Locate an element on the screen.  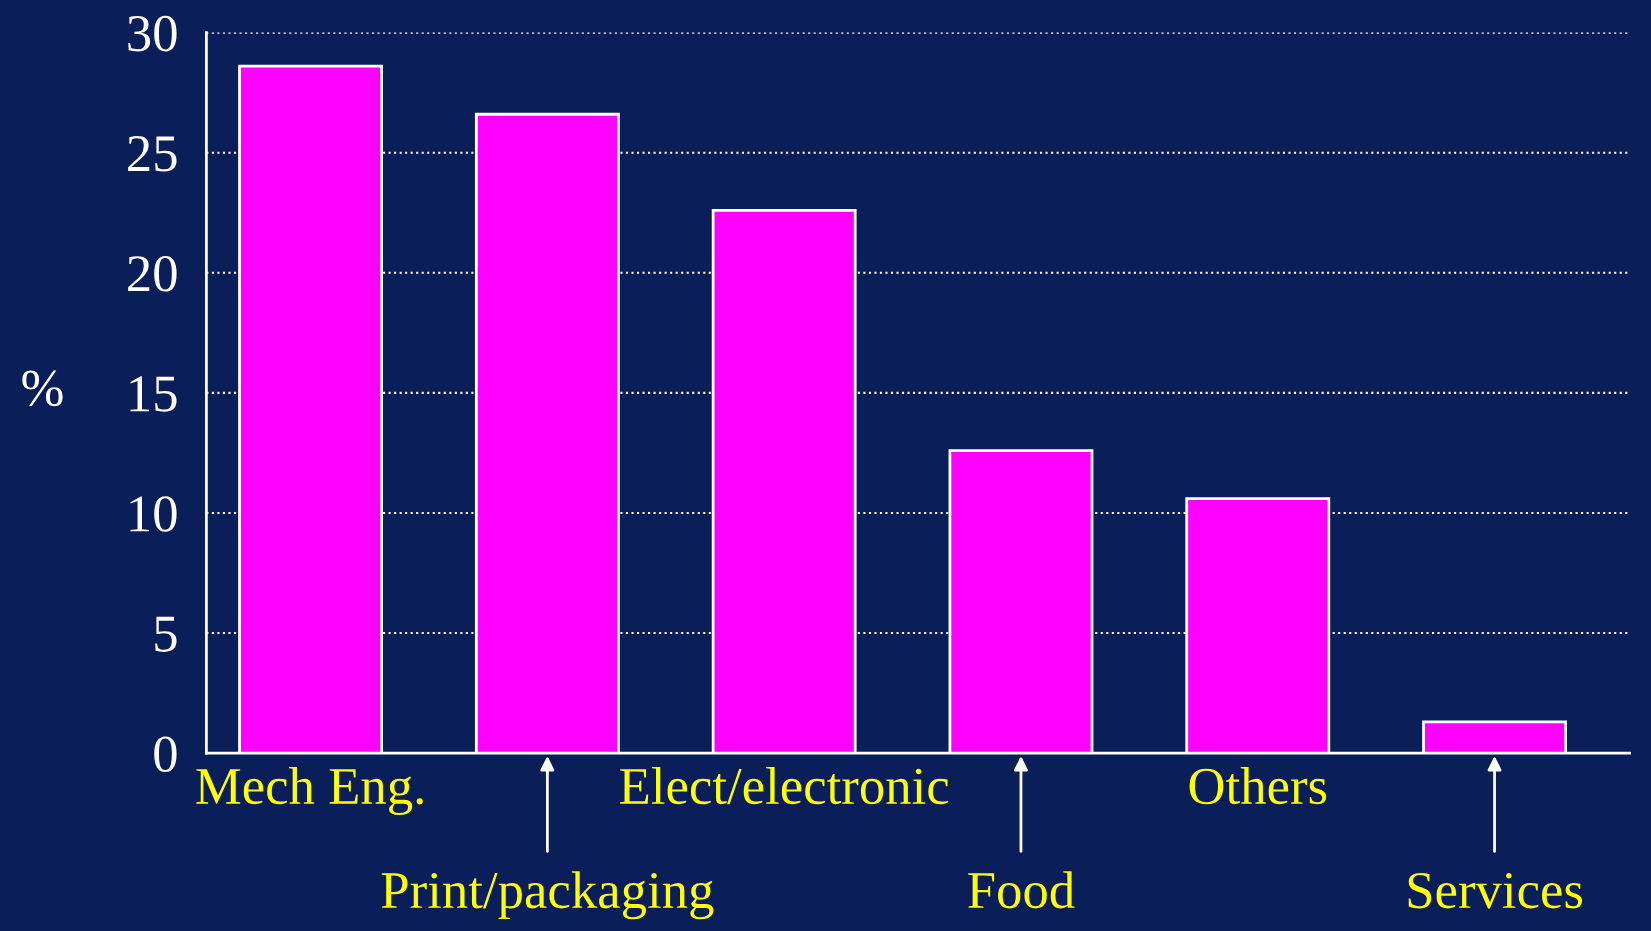
x-tick-label: Print/packaging is located at coordinates (547, 895).